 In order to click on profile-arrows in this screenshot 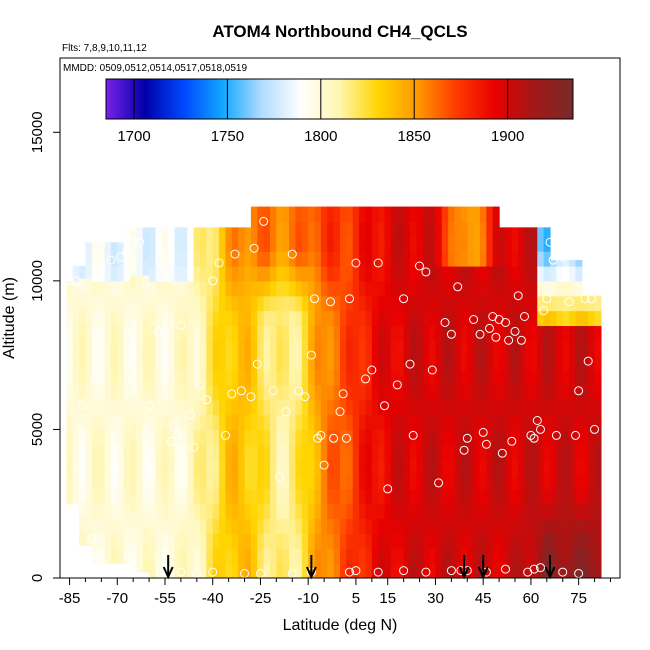, I will do `click(359, 567)`.